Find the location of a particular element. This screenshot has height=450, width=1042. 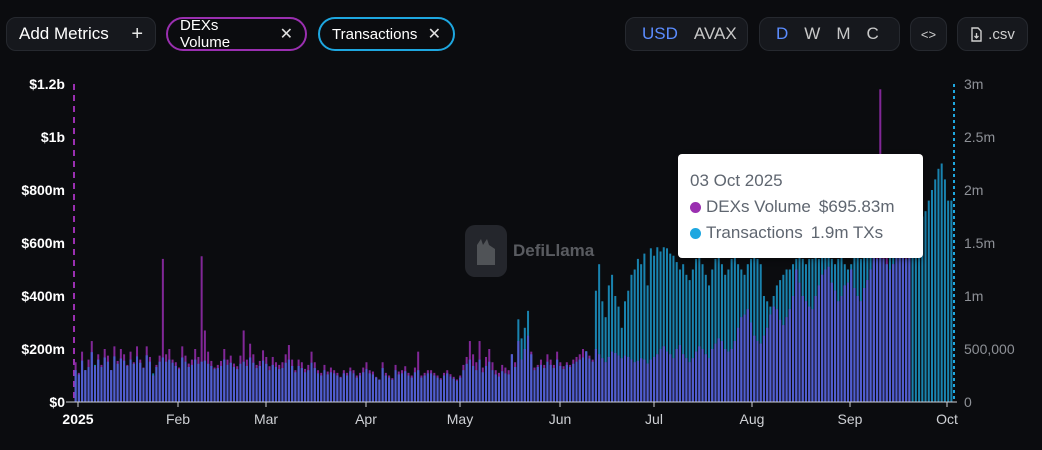

tooltip-label: DEXs Volume is located at coordinates (758, 206).